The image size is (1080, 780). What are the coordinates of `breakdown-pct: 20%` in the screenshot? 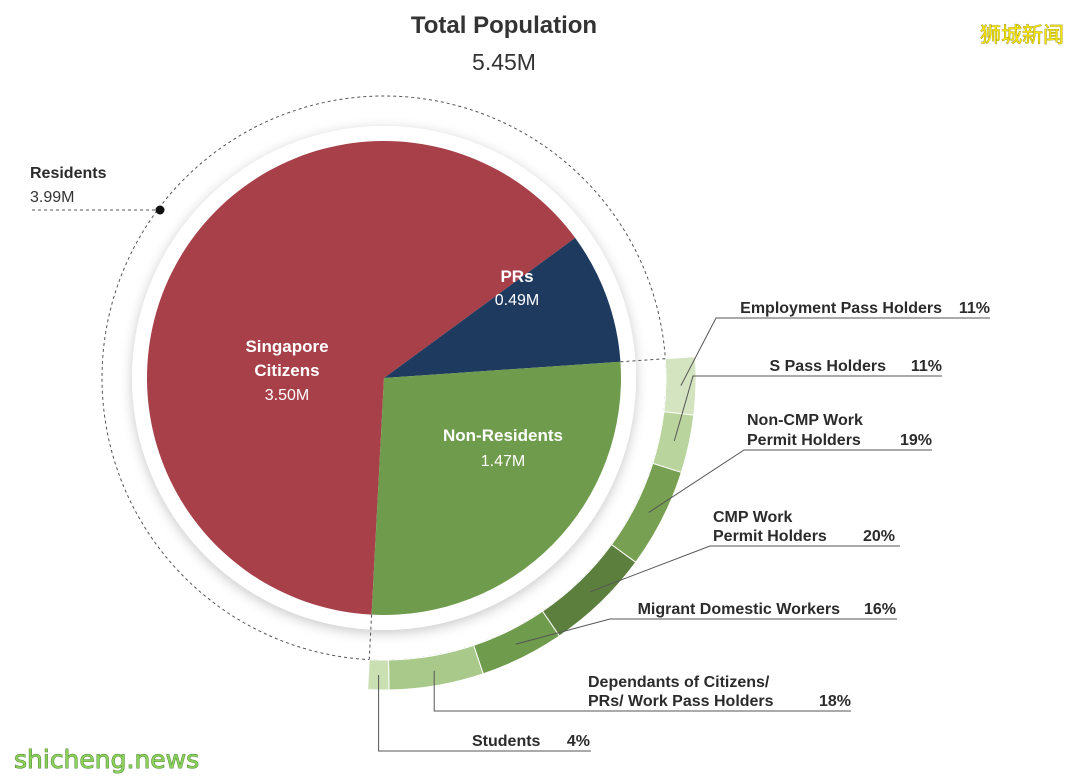 It's located at (879, 536).